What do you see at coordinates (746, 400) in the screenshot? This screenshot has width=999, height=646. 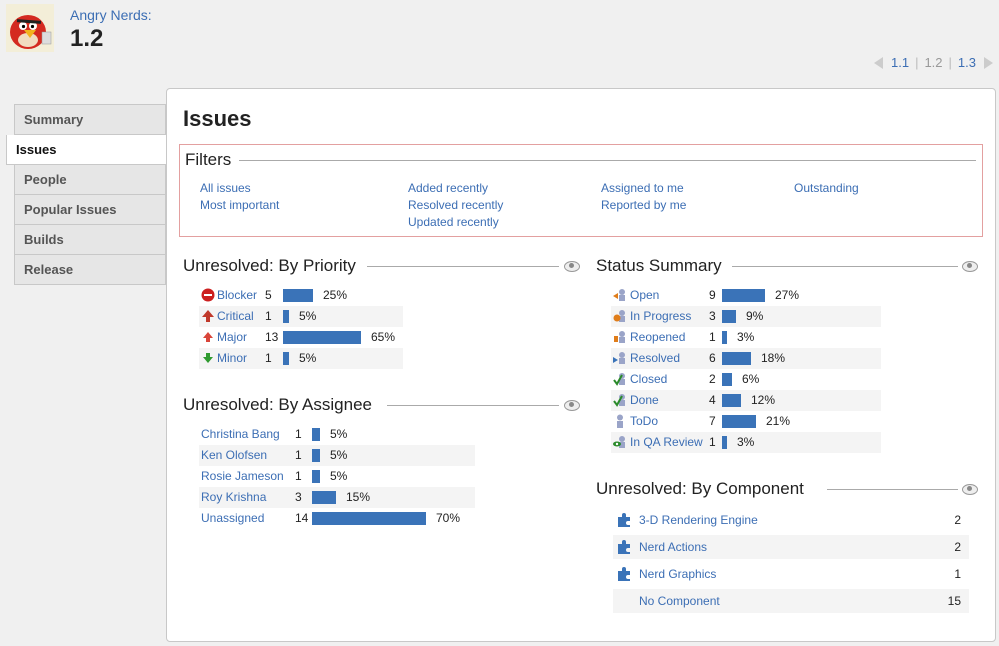 I see `status-row: Done 4 12%` at bounding box center [746, 400].